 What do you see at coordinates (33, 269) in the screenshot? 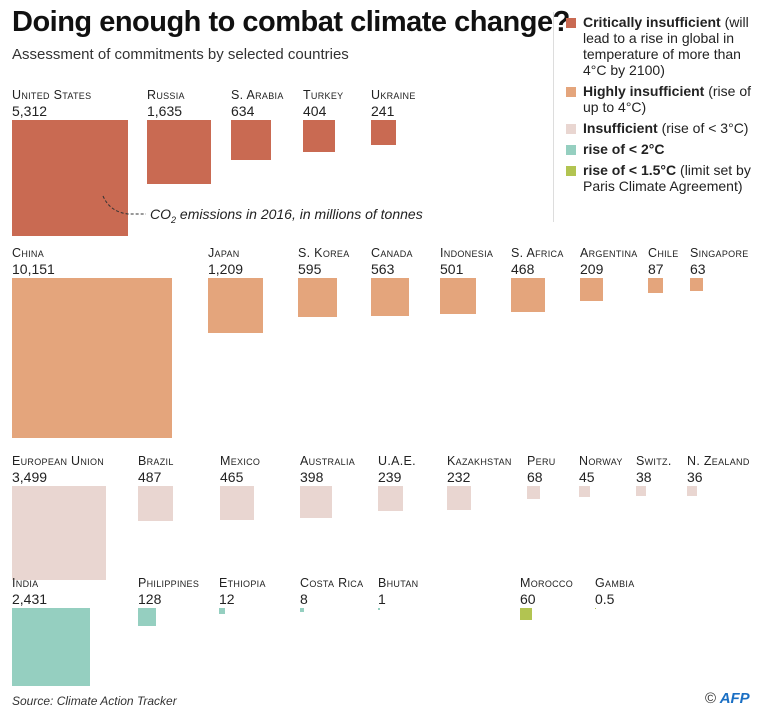
I see `country-value: 10,151` at bounding box center [33, 269].